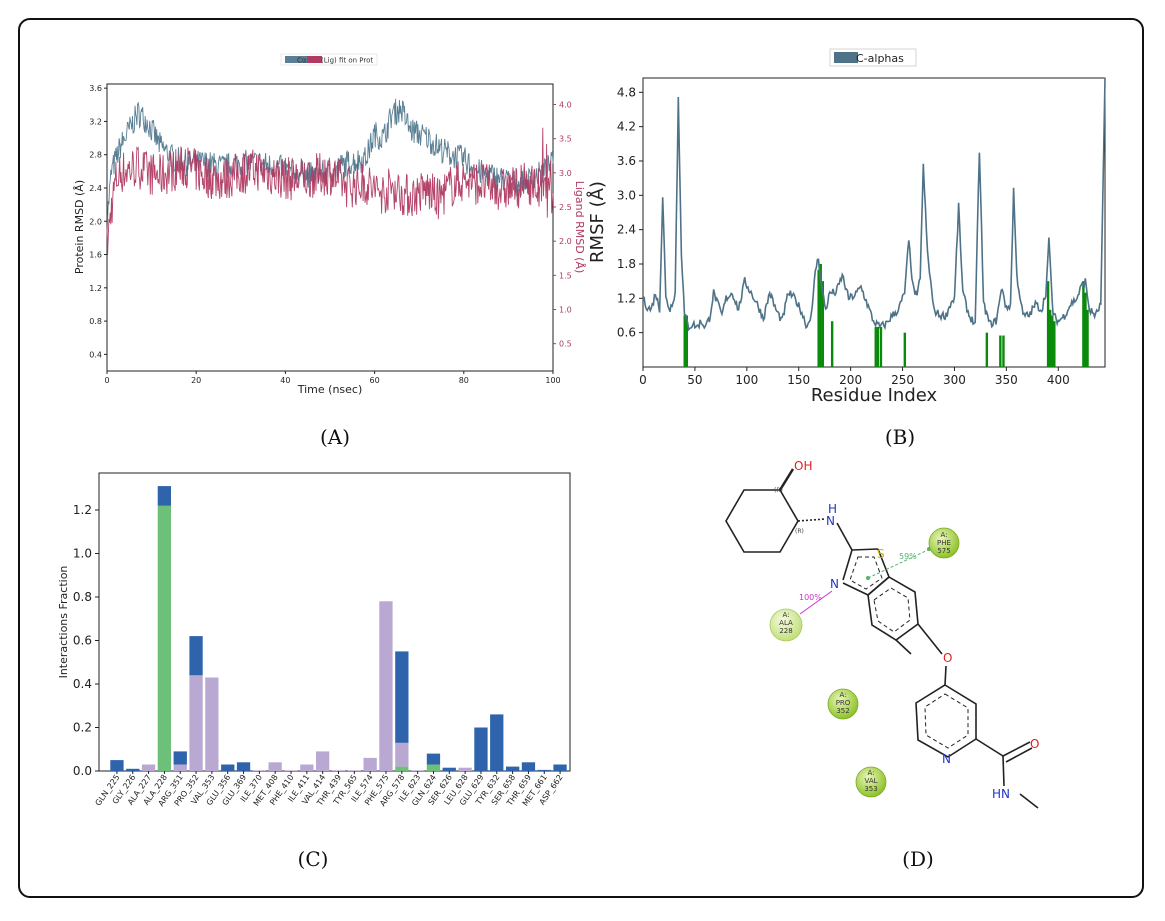 The width and height of the screenshot is (1165, 921). Describe the element at coordinates (880, 594) in the screenshot. I see `aromatic-marks` at that location.